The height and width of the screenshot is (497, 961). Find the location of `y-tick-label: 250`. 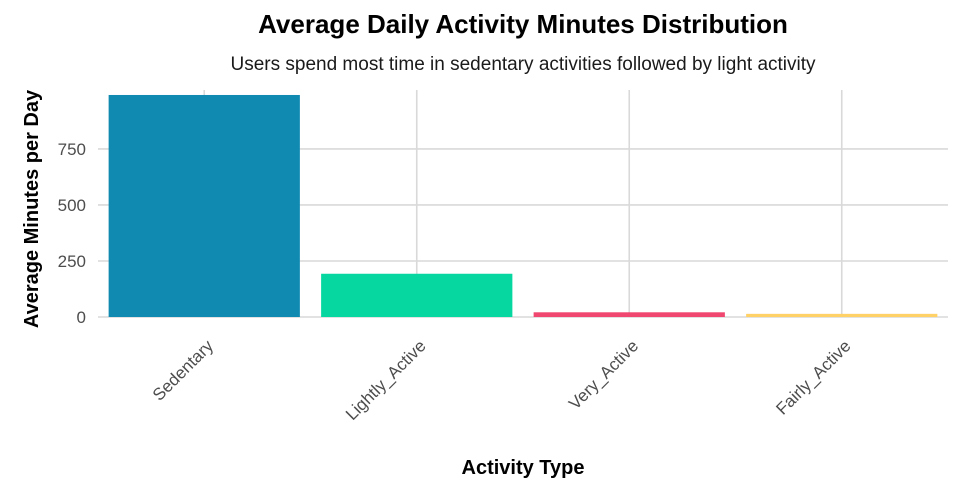

y-tick-label: 250 is located at coordinates (72, 261).